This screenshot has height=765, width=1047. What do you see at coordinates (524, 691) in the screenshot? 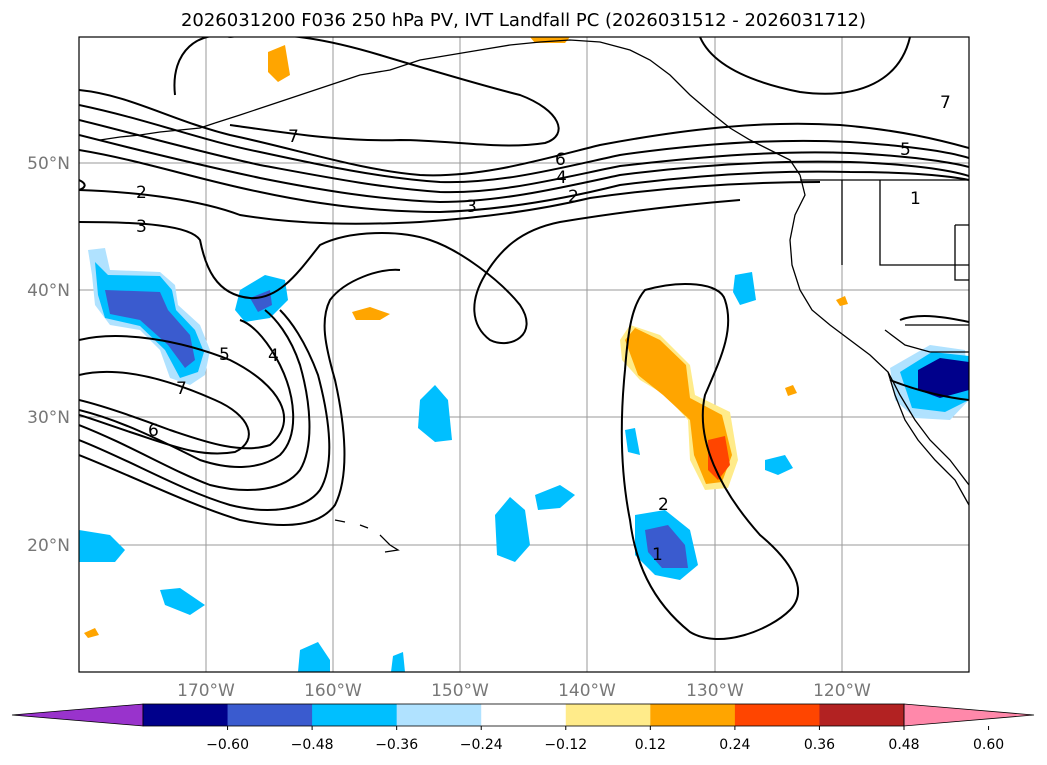
I see `lon-tick-labels: 170°W 160°W 150°W 140°W 130°W 120°W` at bounding box center [524, 691].